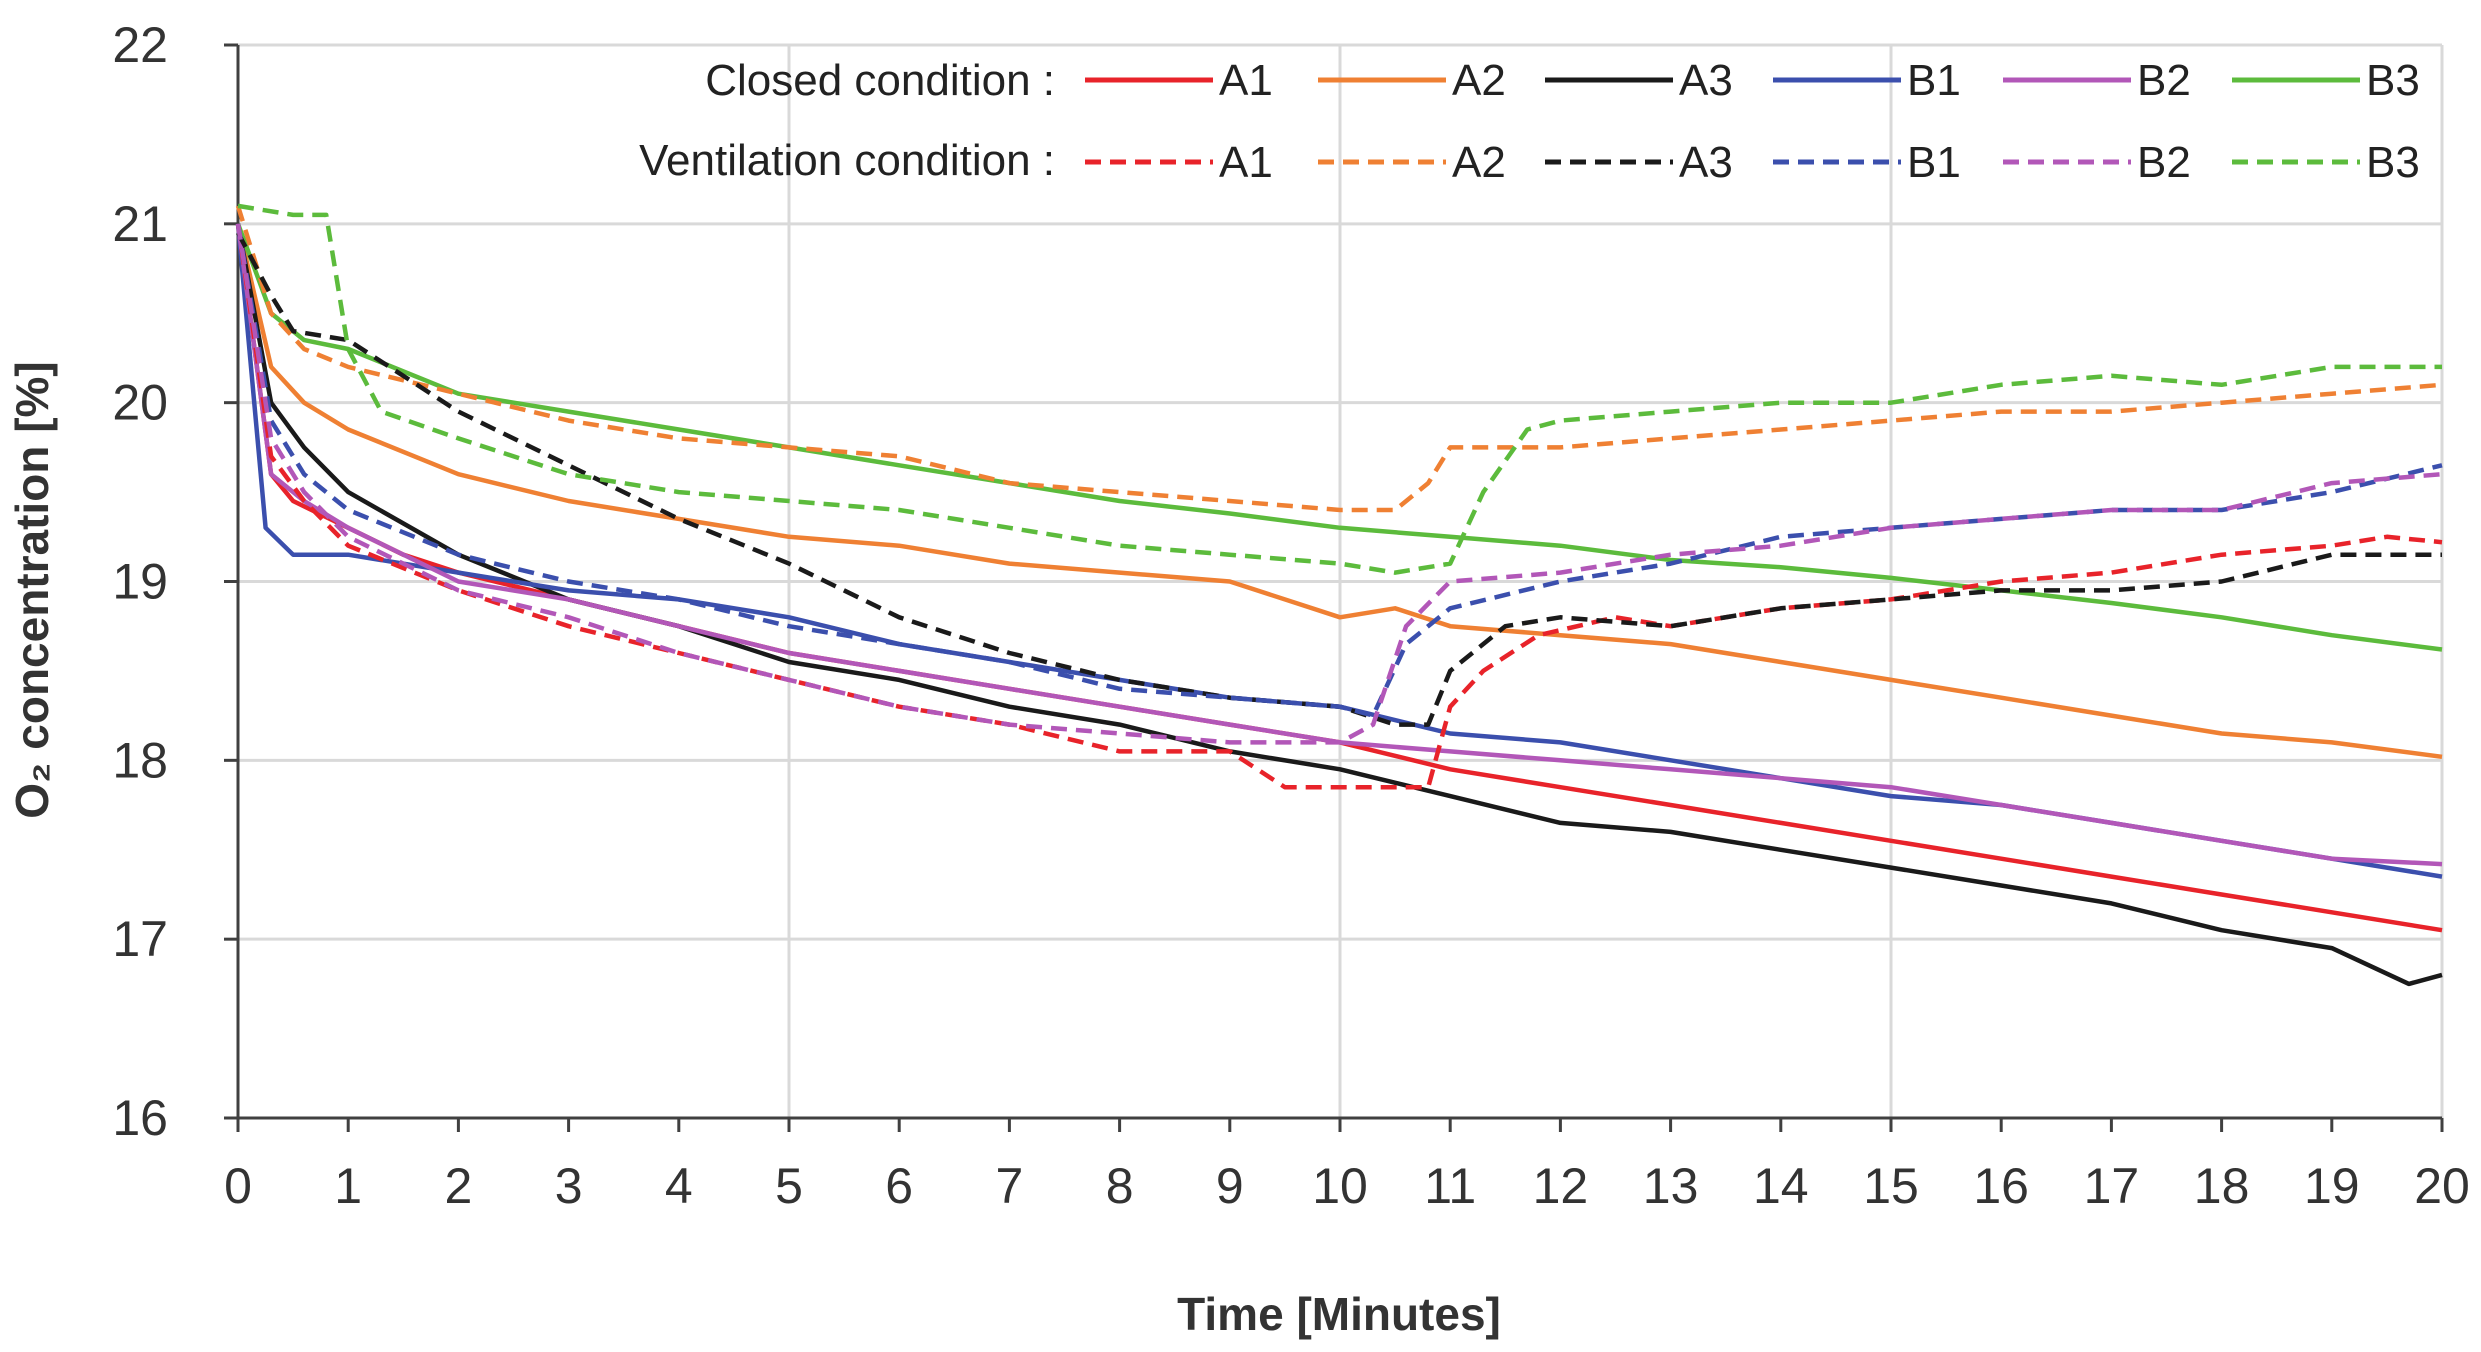 The width and height of the screenshot is (2481, 1352). What do you see at coordinates (1339, 1314) in the screenshot?
I see `x-axis-title: Time [Minutes]` at bounding box center [1339, 1314].